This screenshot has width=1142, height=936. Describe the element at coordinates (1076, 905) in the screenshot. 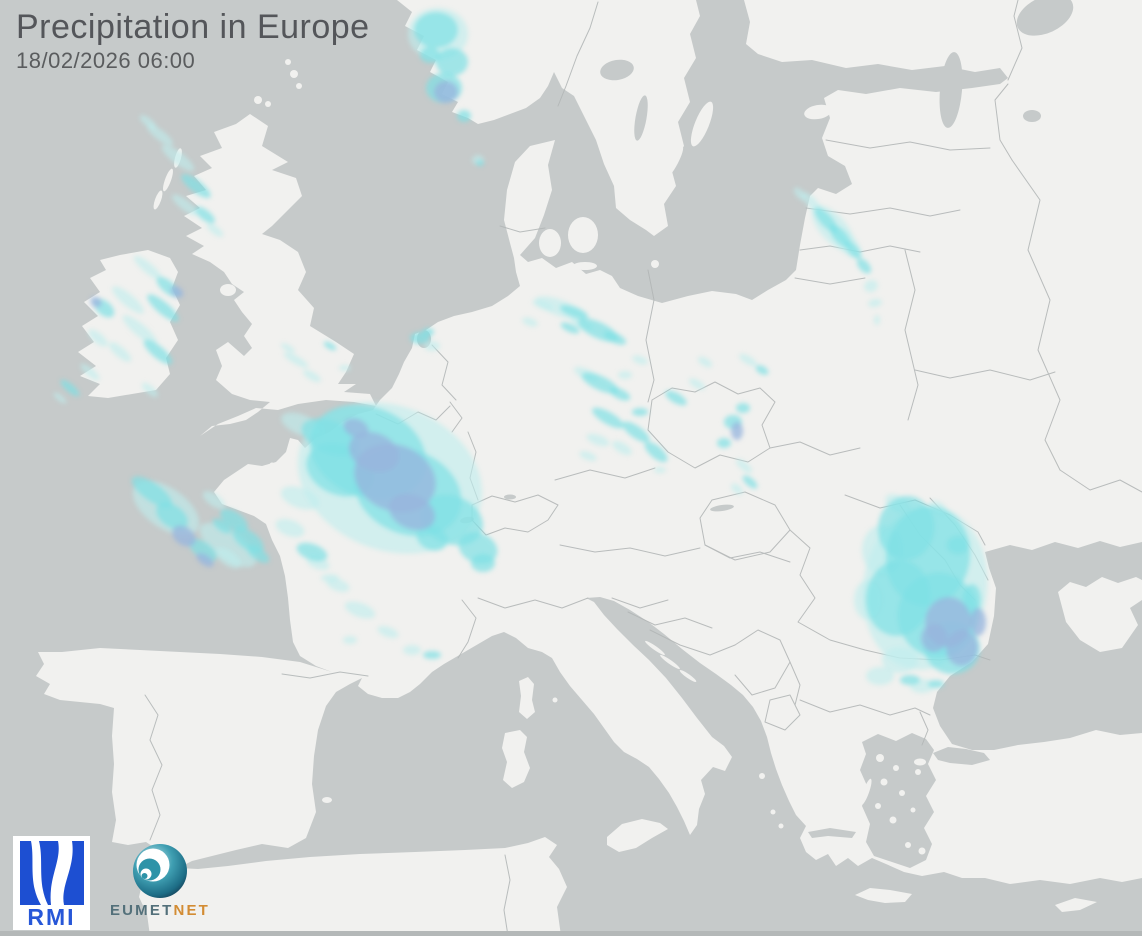

I see `island-cyprus` at that location.